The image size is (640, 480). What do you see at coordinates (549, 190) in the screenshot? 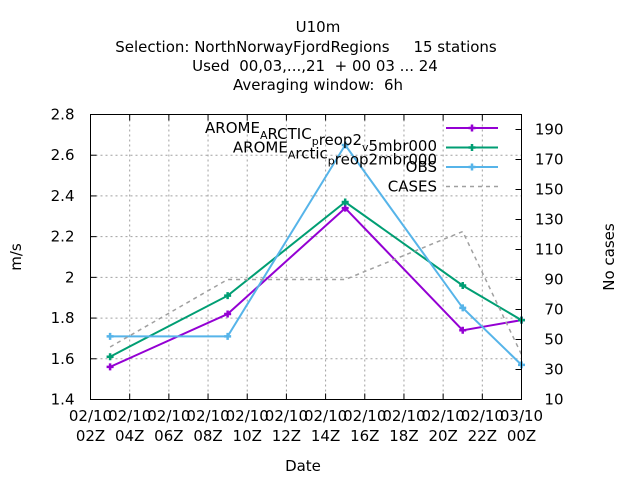
I see `y2-tick-label: 150` at bounding box center [549, 190].